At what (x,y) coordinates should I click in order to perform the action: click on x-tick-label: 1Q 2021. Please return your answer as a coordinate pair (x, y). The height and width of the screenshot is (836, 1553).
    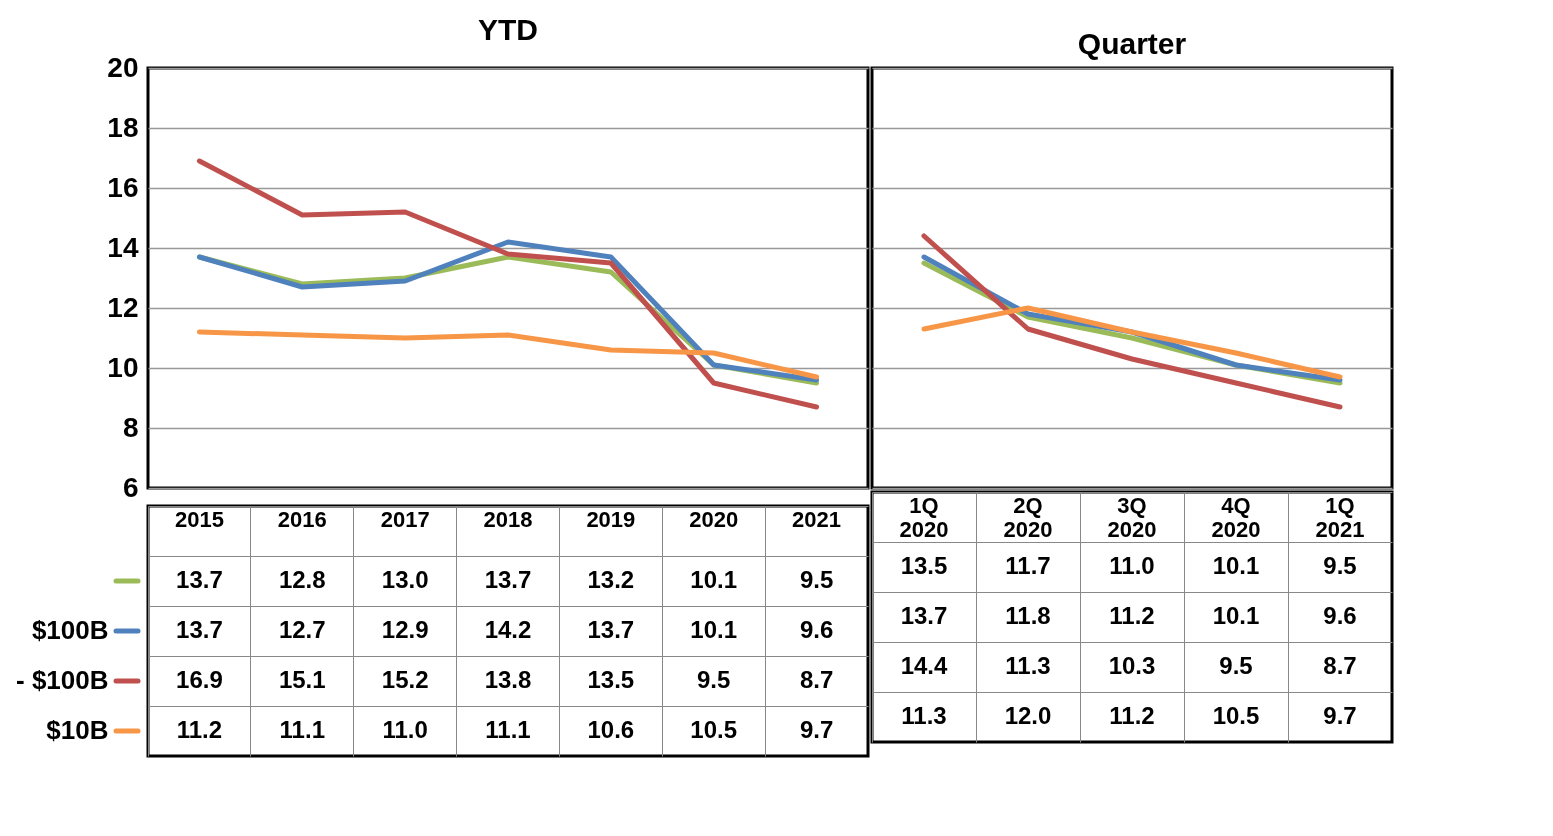
    Looking at the image, I should click on (1340, 517).